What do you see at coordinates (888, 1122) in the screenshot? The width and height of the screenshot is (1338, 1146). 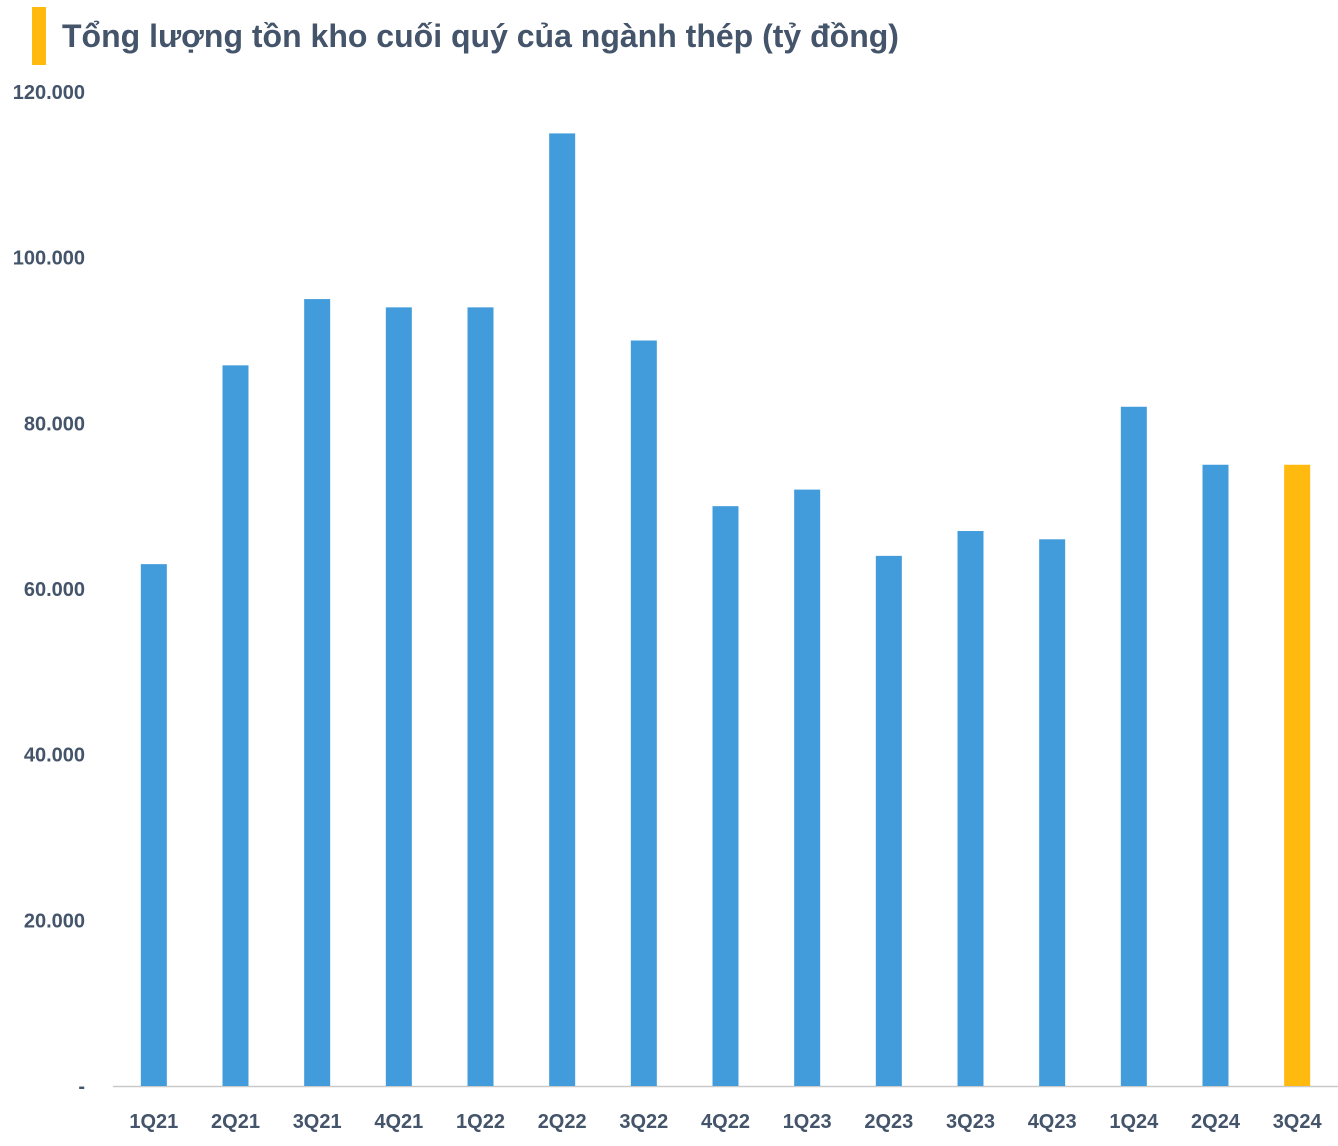 I see `x-tick-label: 2Q23` at bounding box center [888, 1122].